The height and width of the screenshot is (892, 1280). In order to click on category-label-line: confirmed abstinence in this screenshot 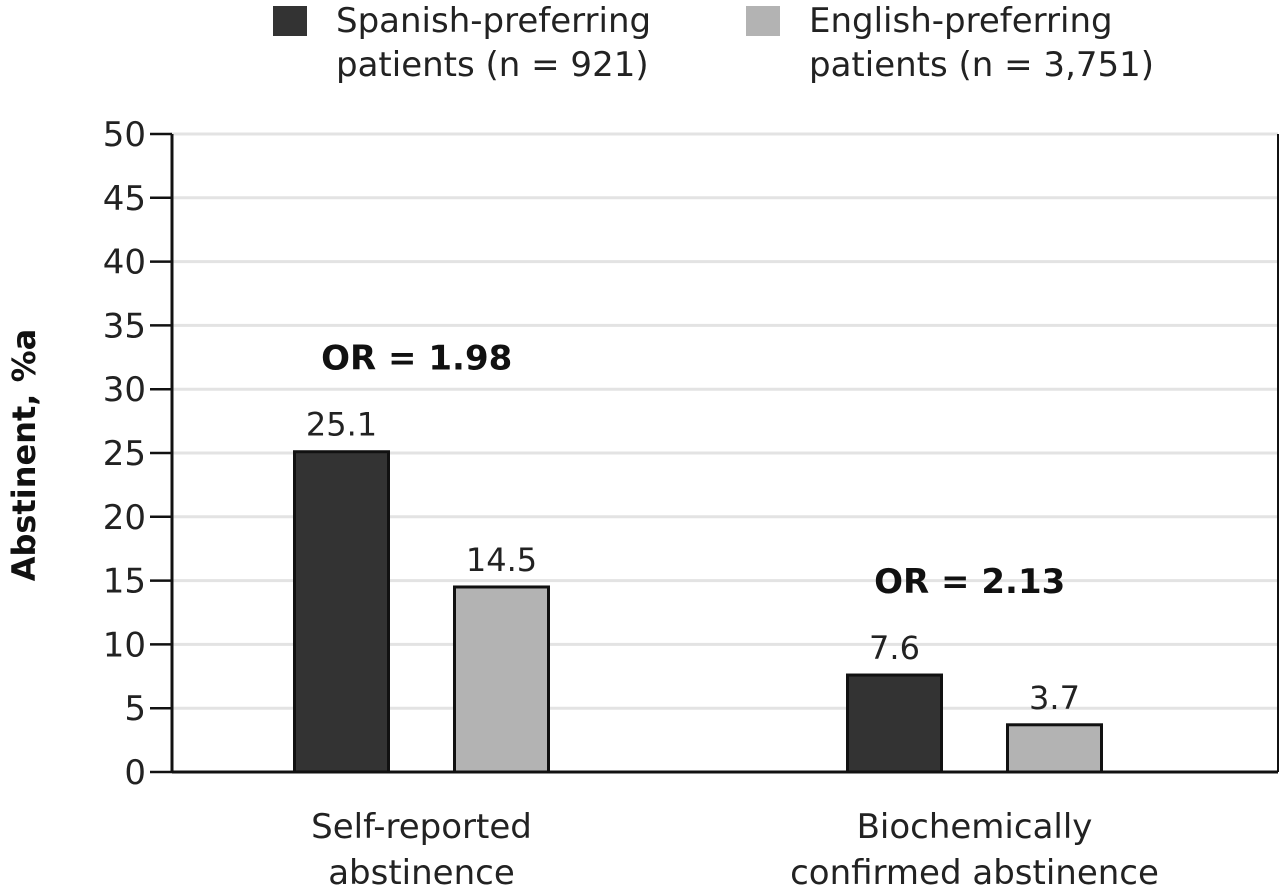, I will do `click(974, 872)`.